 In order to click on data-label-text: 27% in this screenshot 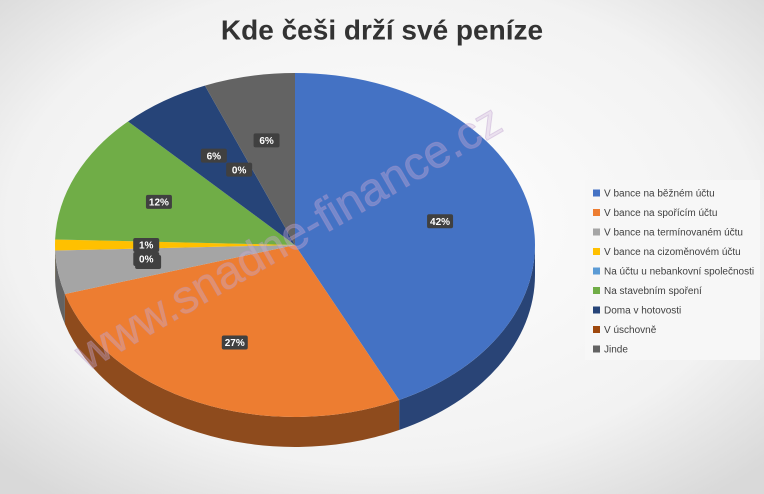, I will do `click(235, 343)`.